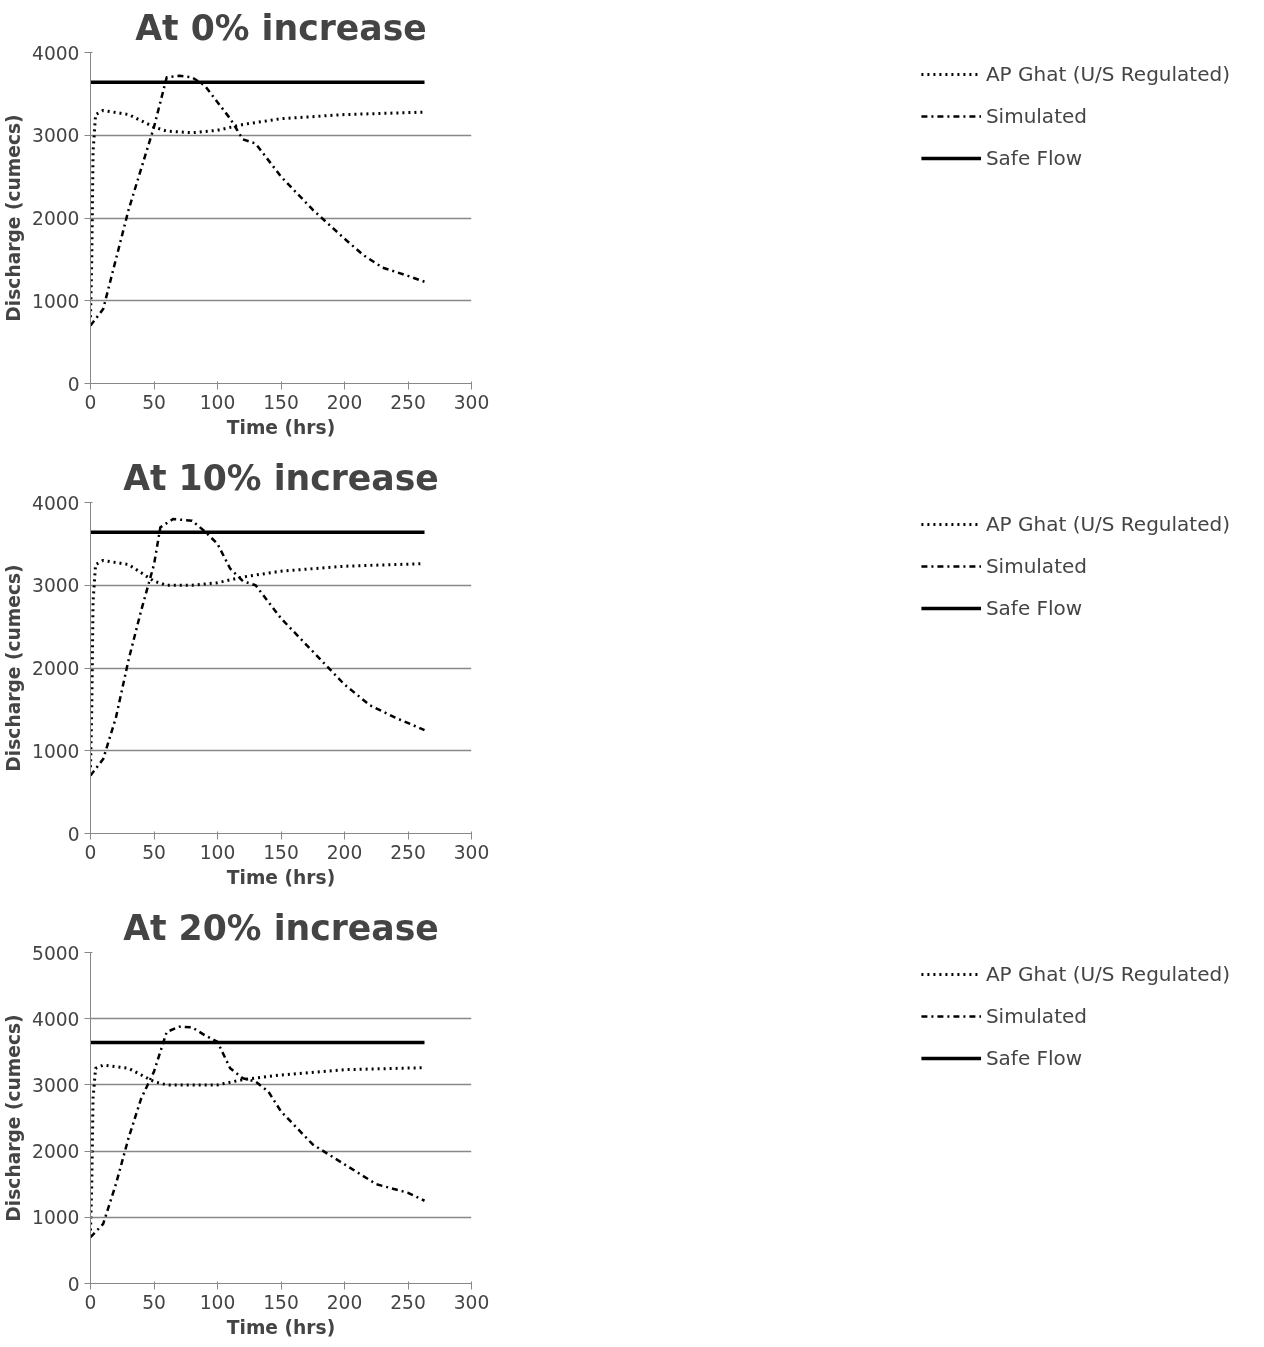 The image size is (1264, 1347). Describe the element at coordinates (281, 477) in the screenshot. I see `chart-title: At 10% increase` at that location.